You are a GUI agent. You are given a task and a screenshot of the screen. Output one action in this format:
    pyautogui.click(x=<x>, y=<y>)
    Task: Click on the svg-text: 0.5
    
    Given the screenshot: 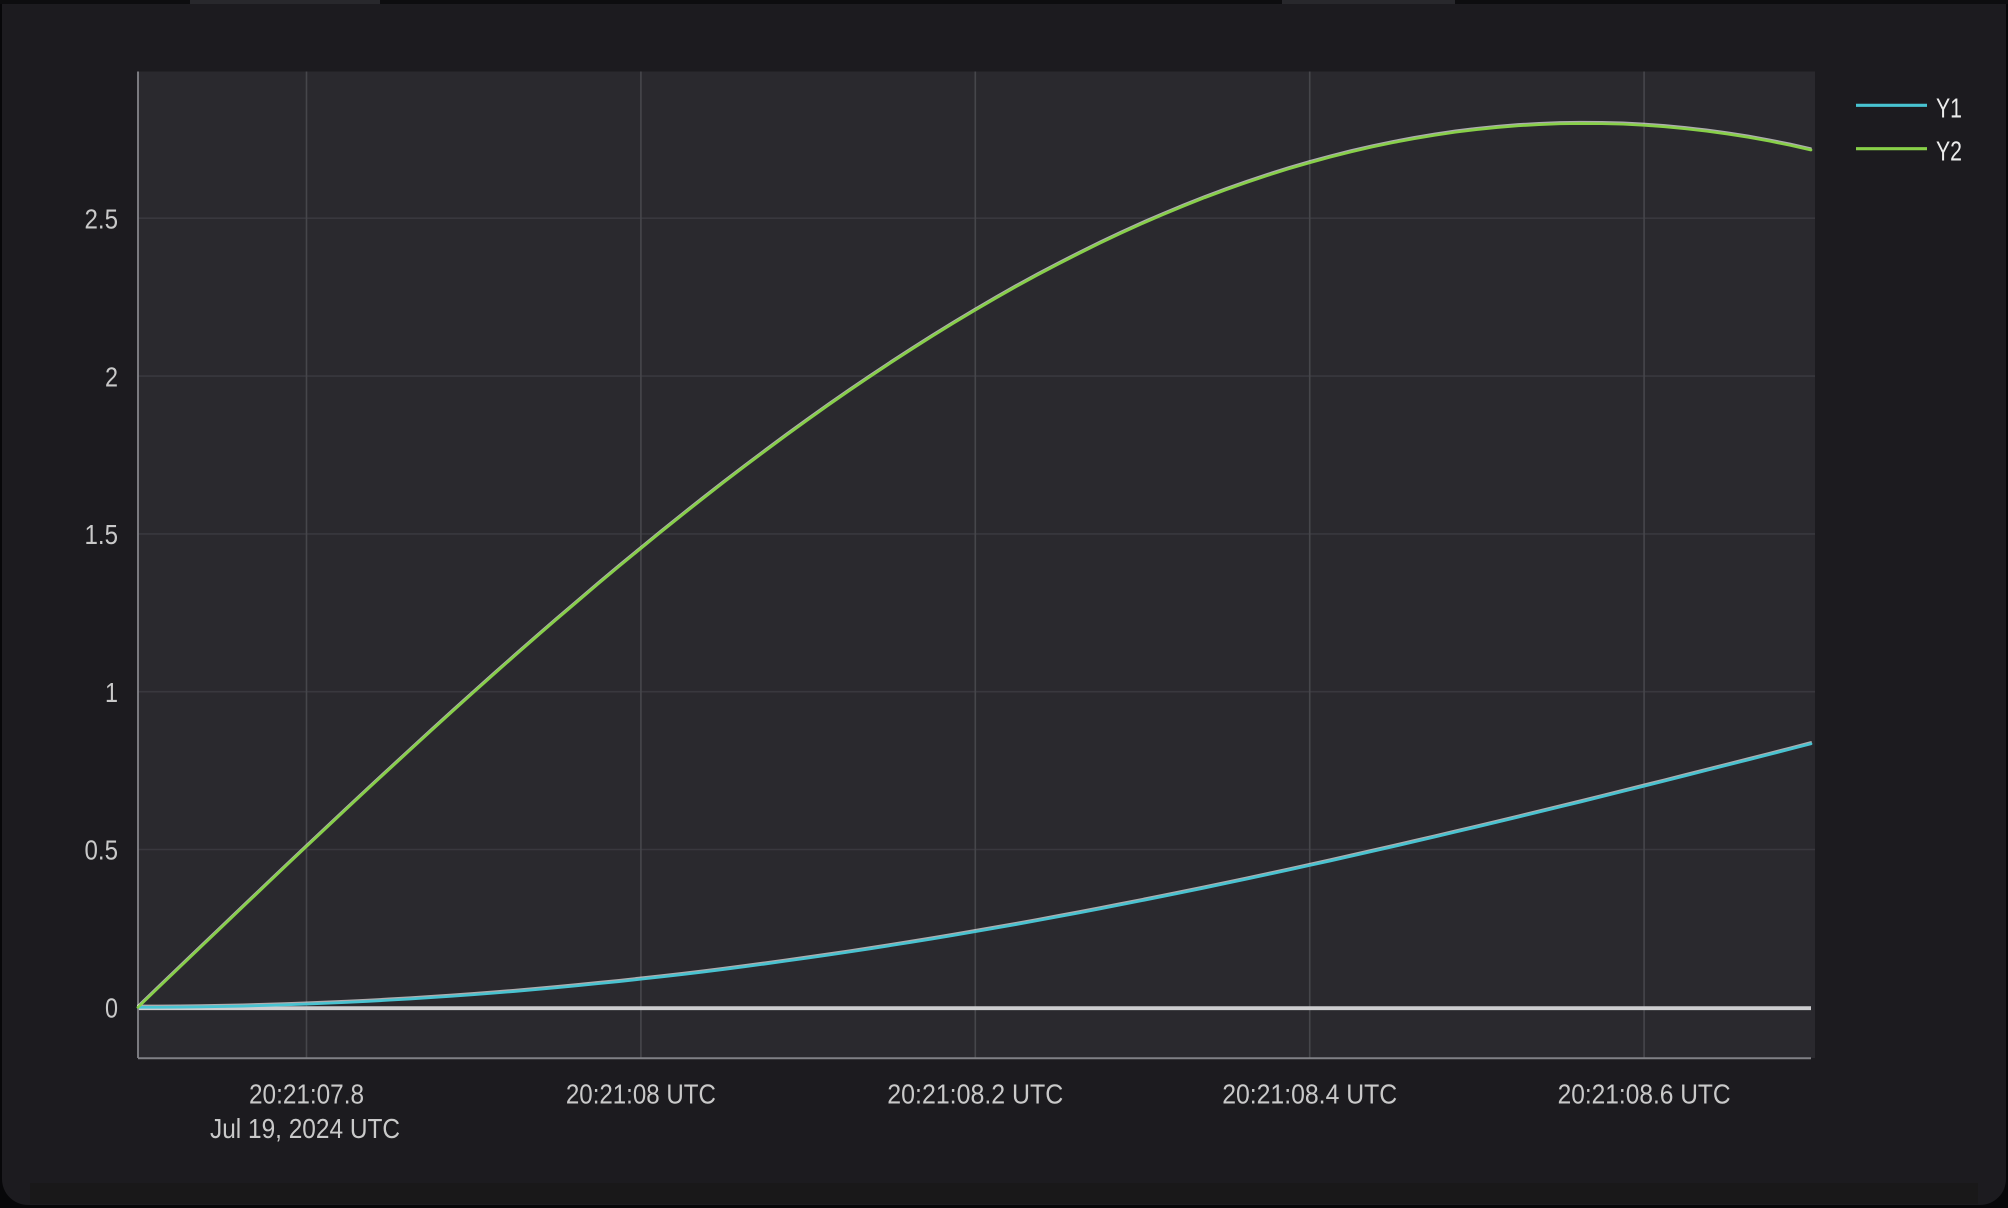 What is the action you would take?
    pyautogui.click(x=102, y=850)
    